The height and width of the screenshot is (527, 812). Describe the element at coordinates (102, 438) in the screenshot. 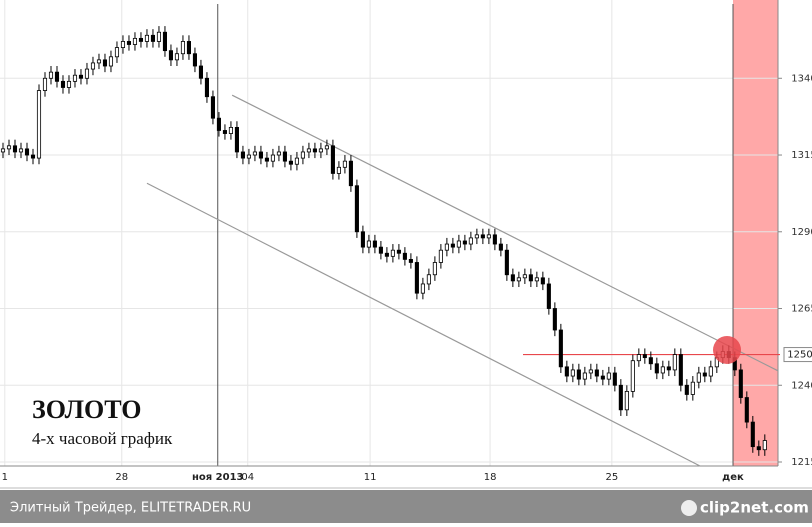

I see `chart-subtitle: 4-х часовой график` at that location.